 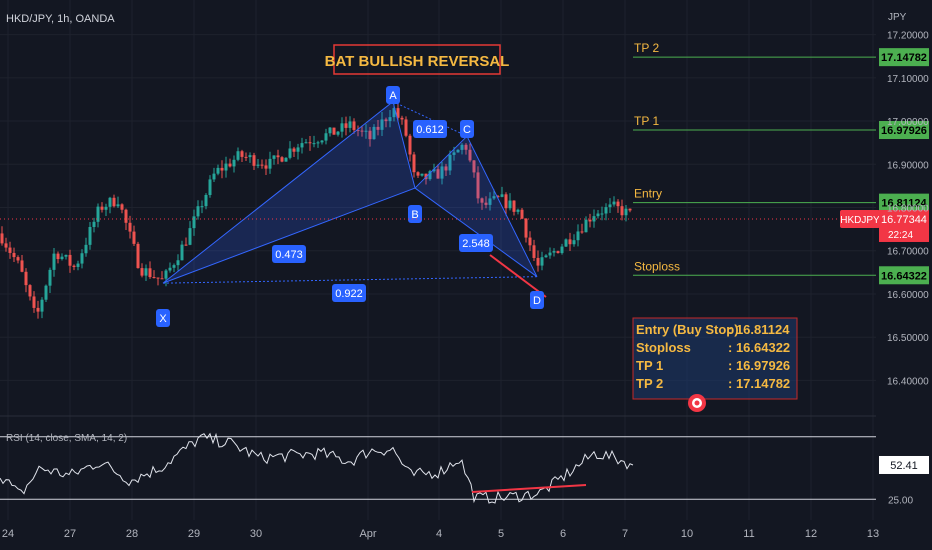 I want to click on current-price-tag, so click(x=904, y=225).